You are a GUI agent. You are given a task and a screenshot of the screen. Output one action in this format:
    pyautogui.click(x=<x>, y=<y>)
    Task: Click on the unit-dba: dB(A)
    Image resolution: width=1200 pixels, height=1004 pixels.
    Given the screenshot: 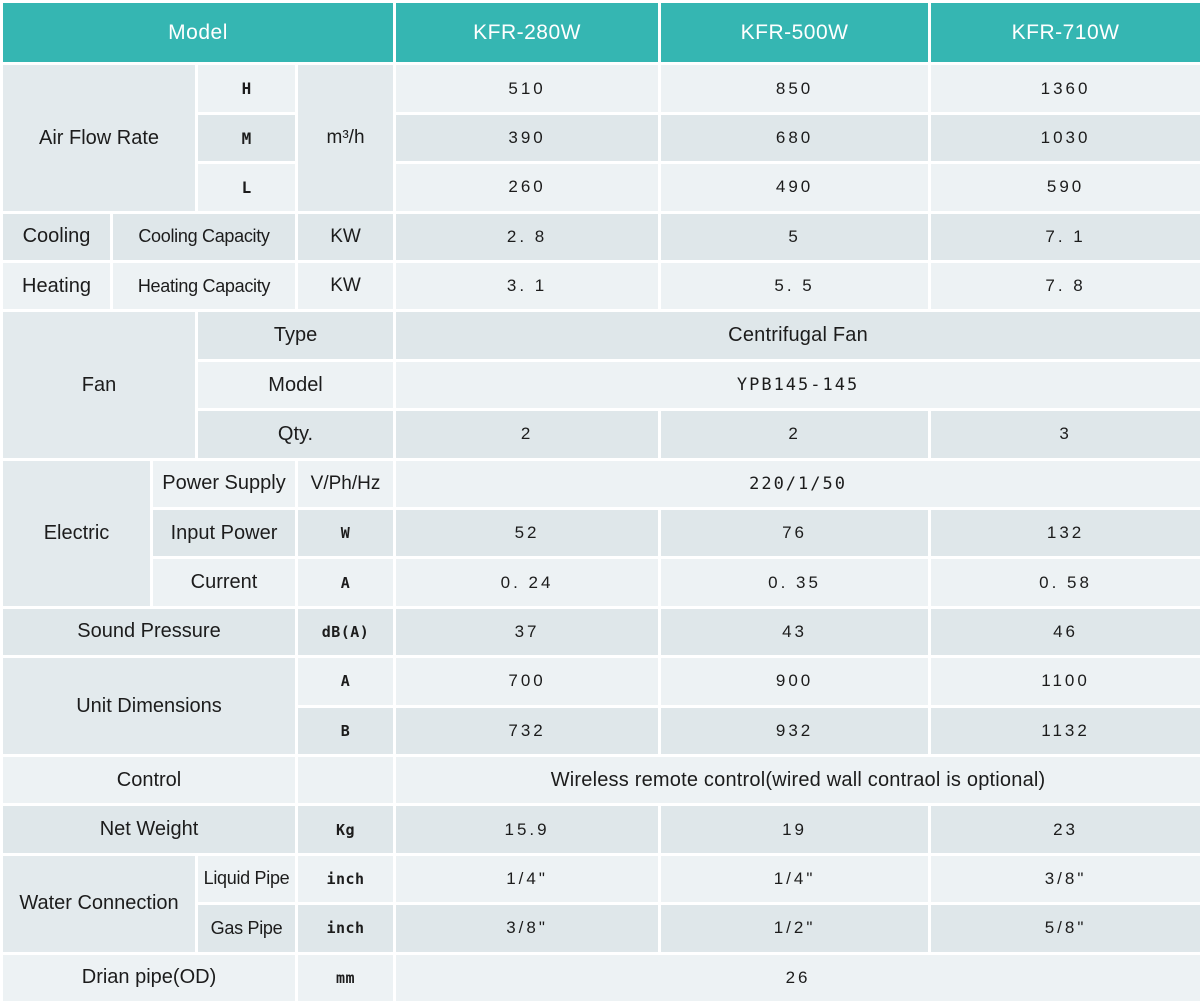 What is the action you would take?
    pyautogui.click(x=345, y=632)
    